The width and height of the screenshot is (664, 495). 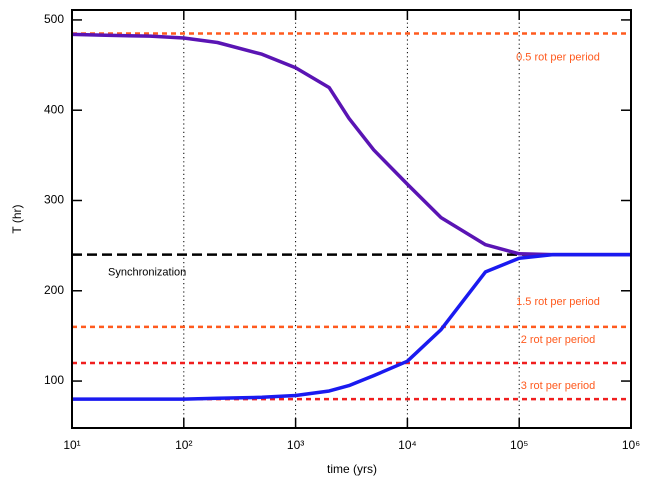 I want to click on x-tick-label: 10², so click(x=183, y=445).